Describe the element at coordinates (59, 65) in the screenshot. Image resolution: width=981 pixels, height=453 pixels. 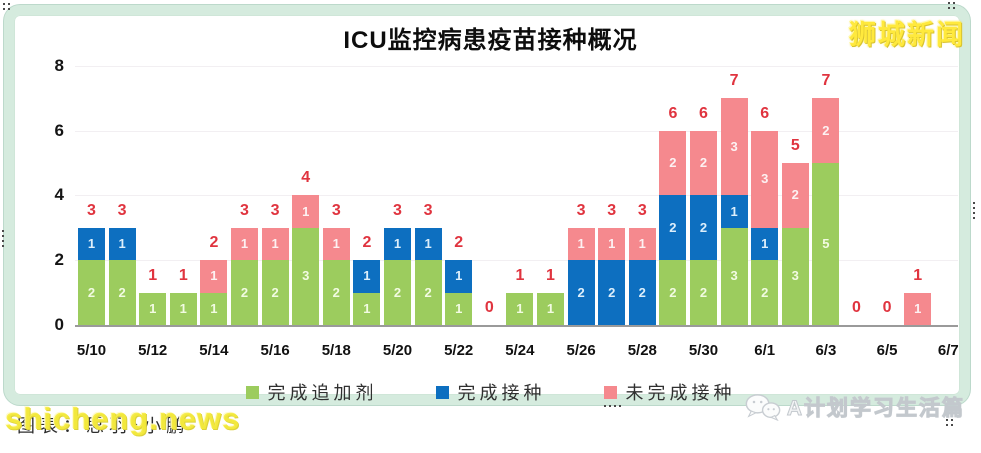
I see `y-axis-tick-label: 8` at that location.